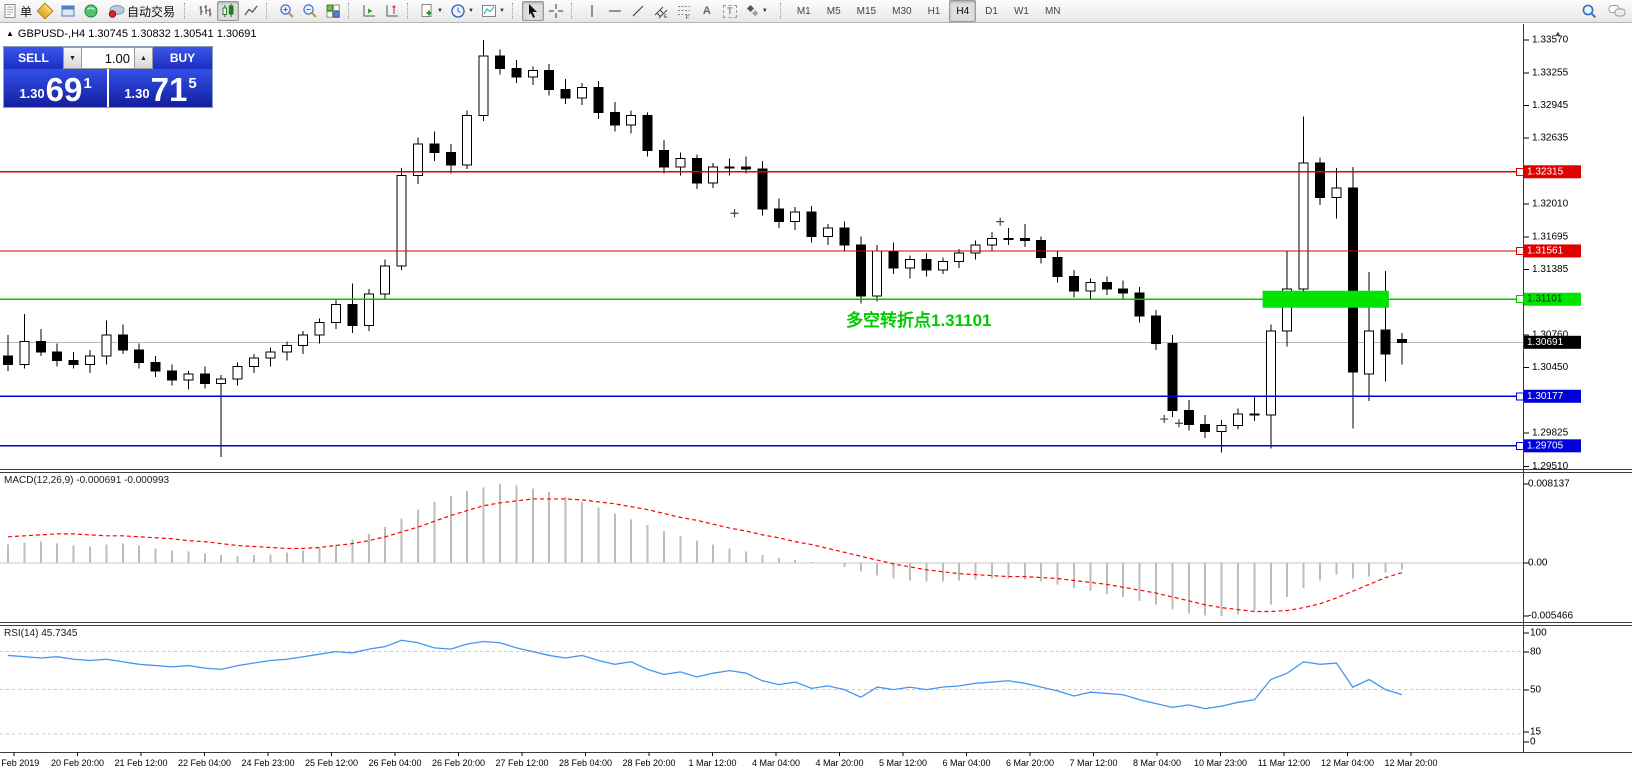 Image resolution: width=1632 pixels, height=771 pixels. What do you see at coordinates (143, 58) in the screenshot?
I see `volume-increase-button: ▲` at bounding box center [143, 58].